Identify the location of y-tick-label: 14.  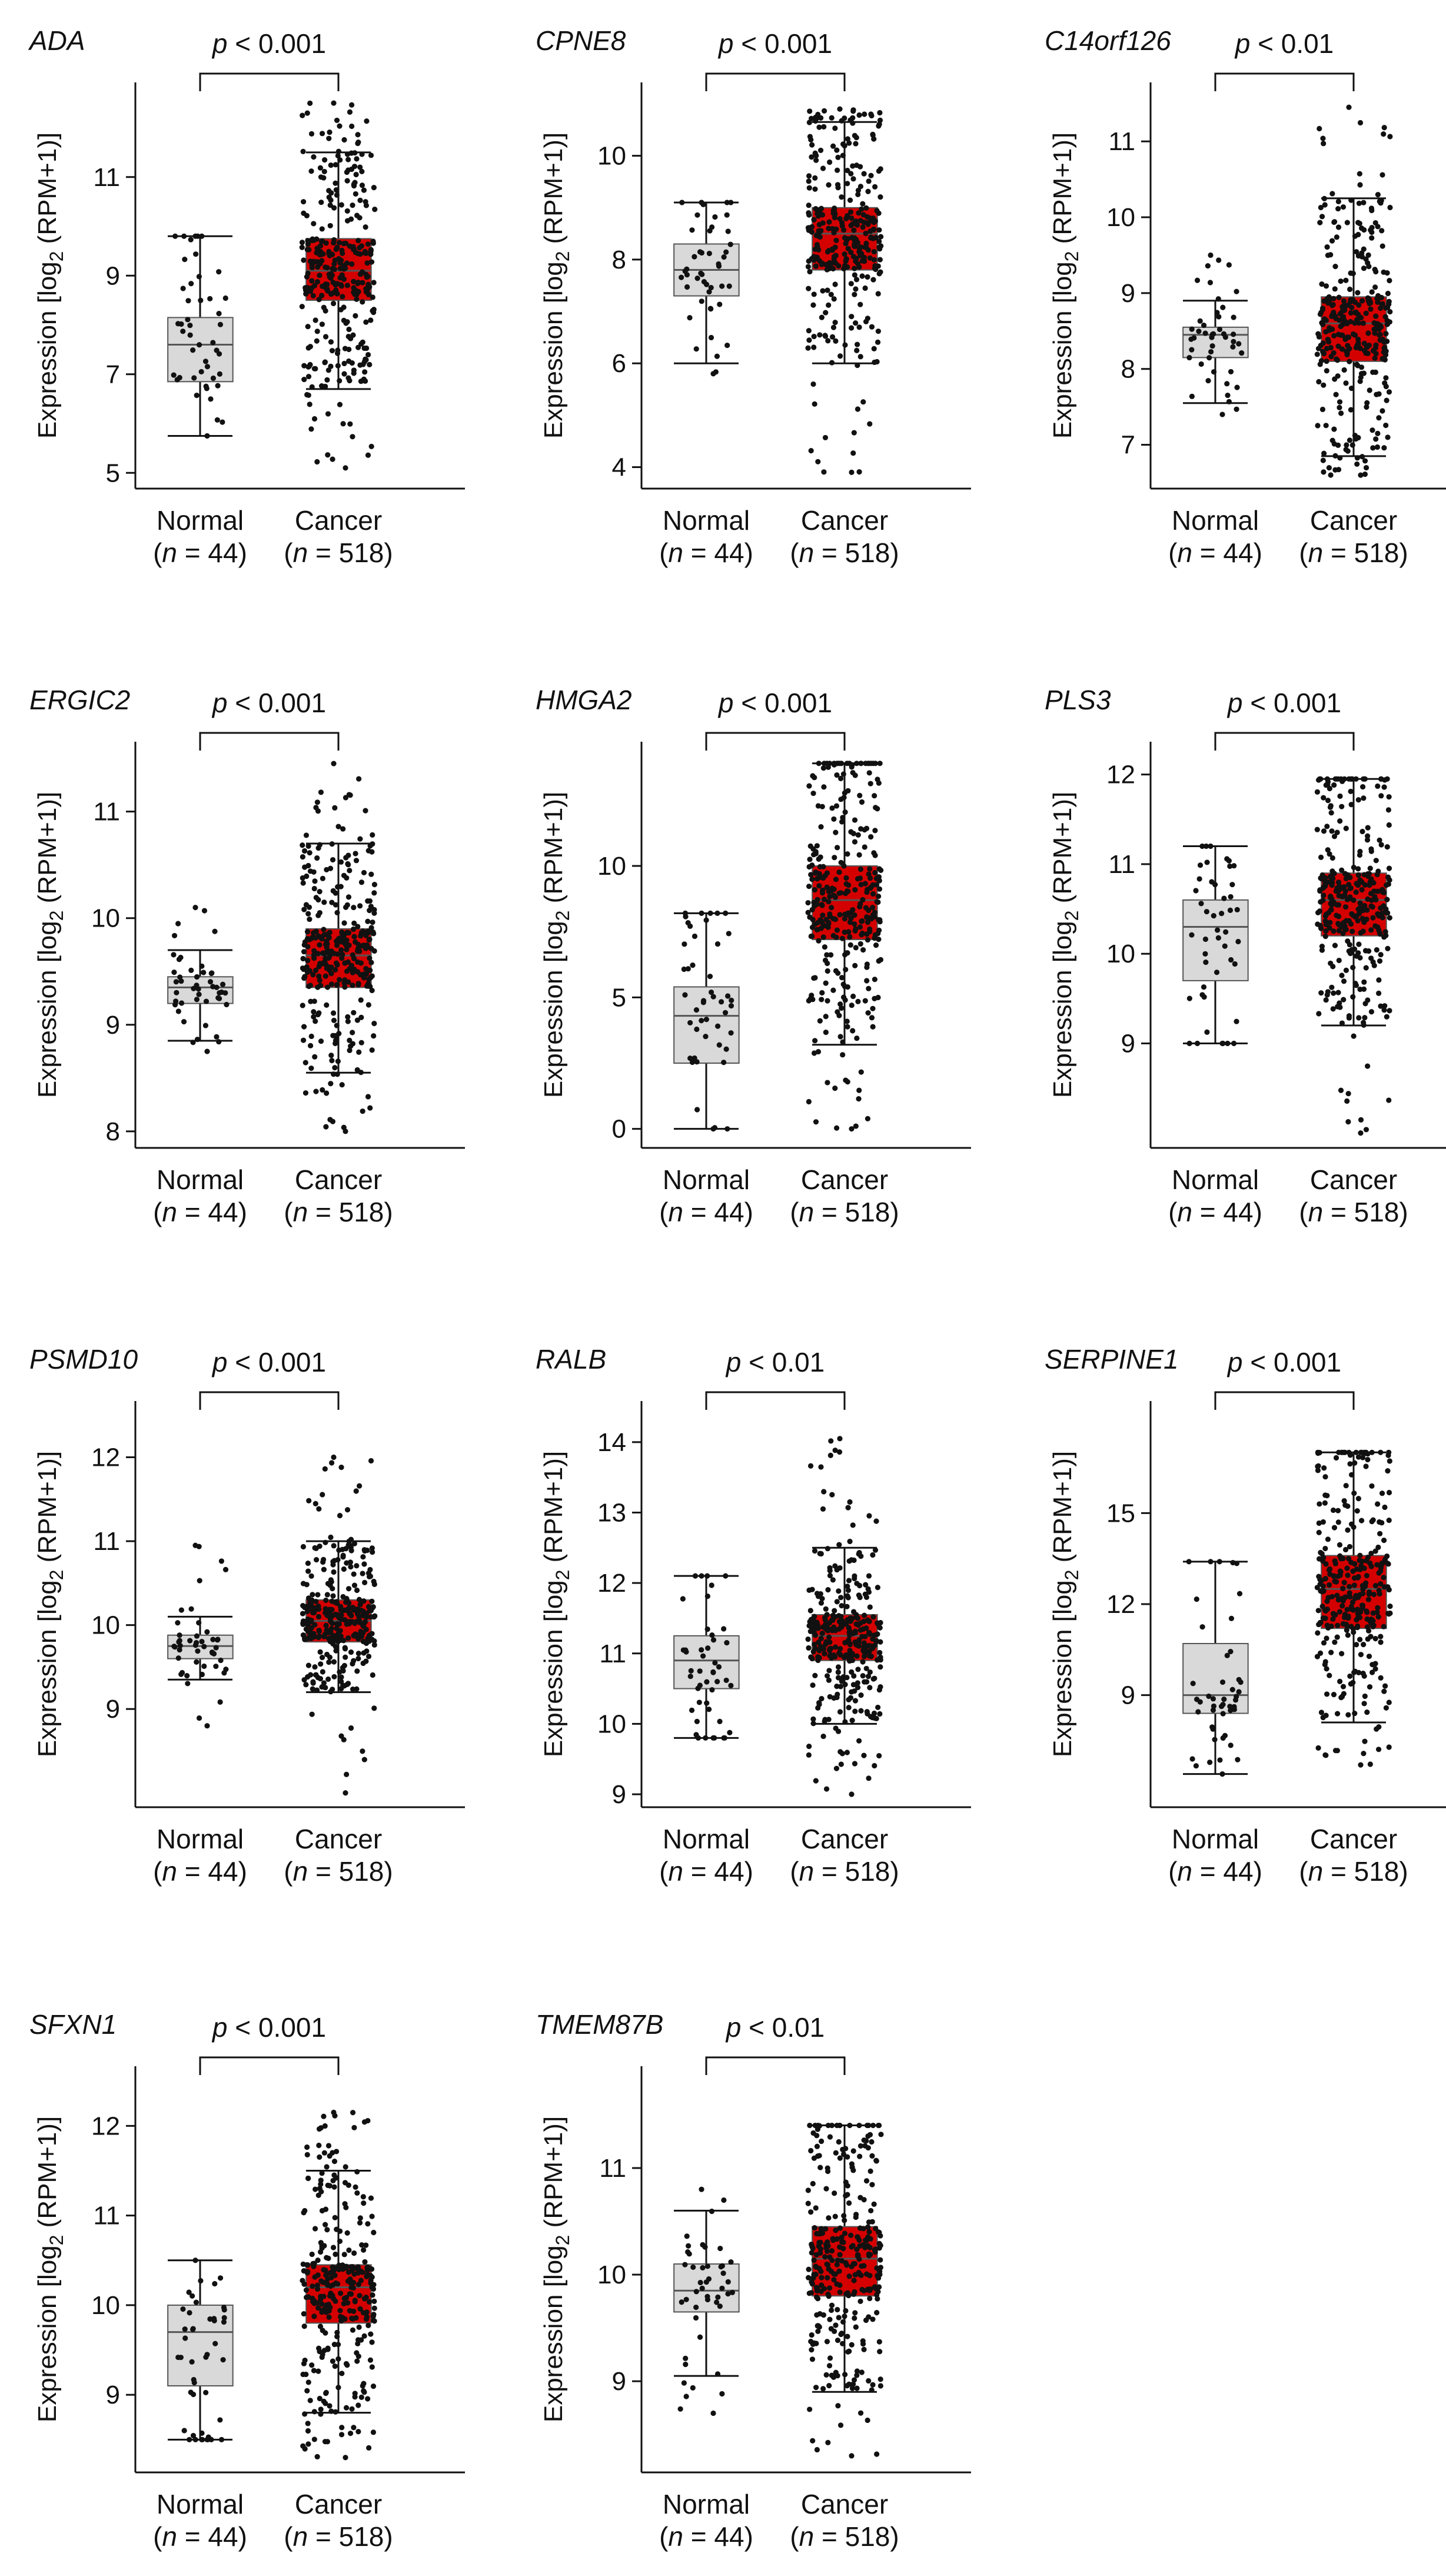
(611, 1442).